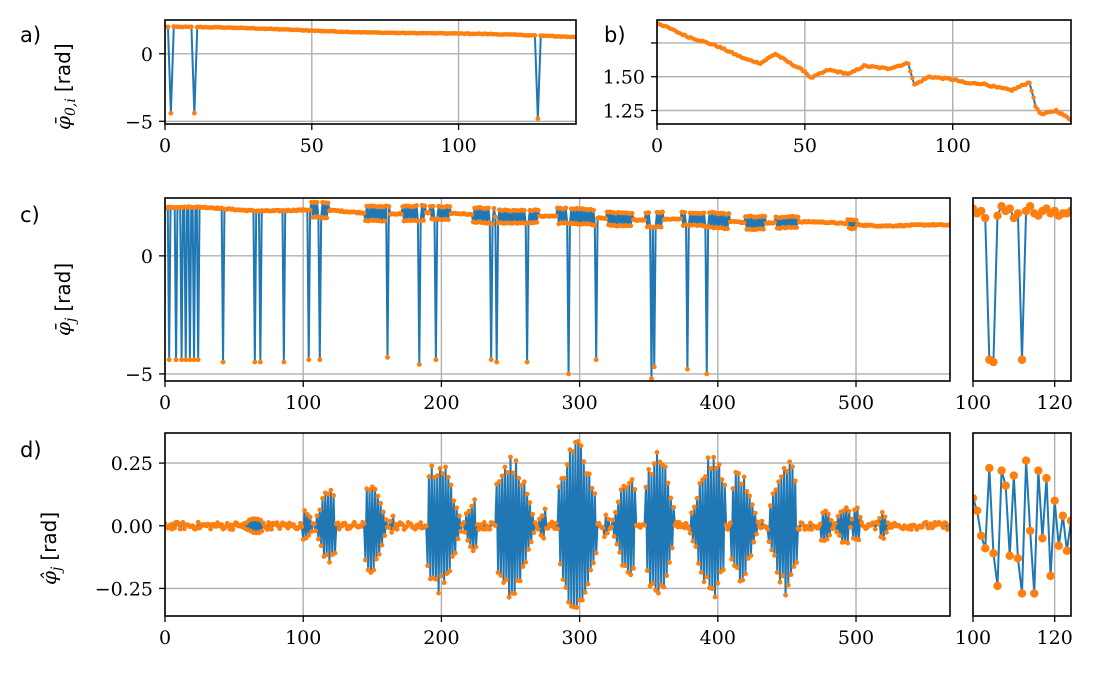 This screenshot has width=1096, height=687. Describe the element at coordinates (1022, 527) in the screenshot. I see `panel-d-inset-series` at that location.